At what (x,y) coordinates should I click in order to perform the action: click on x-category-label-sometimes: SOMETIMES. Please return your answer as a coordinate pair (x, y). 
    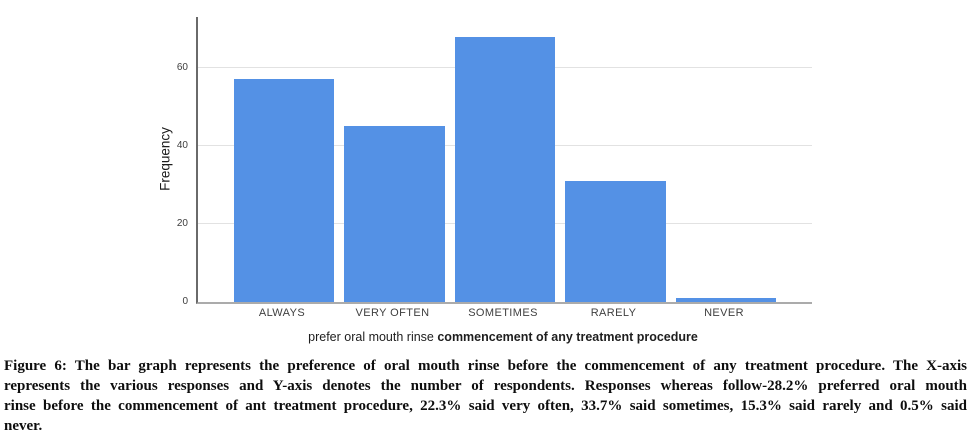
    Looking at the image, I should click on (503, 313).